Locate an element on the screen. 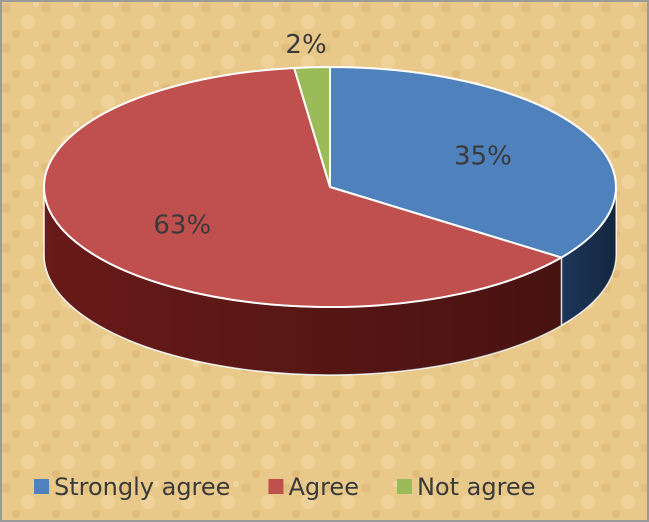 This screenshot has height=522, width=649. legend-swatch-agree is located at coordinates (276, 486).